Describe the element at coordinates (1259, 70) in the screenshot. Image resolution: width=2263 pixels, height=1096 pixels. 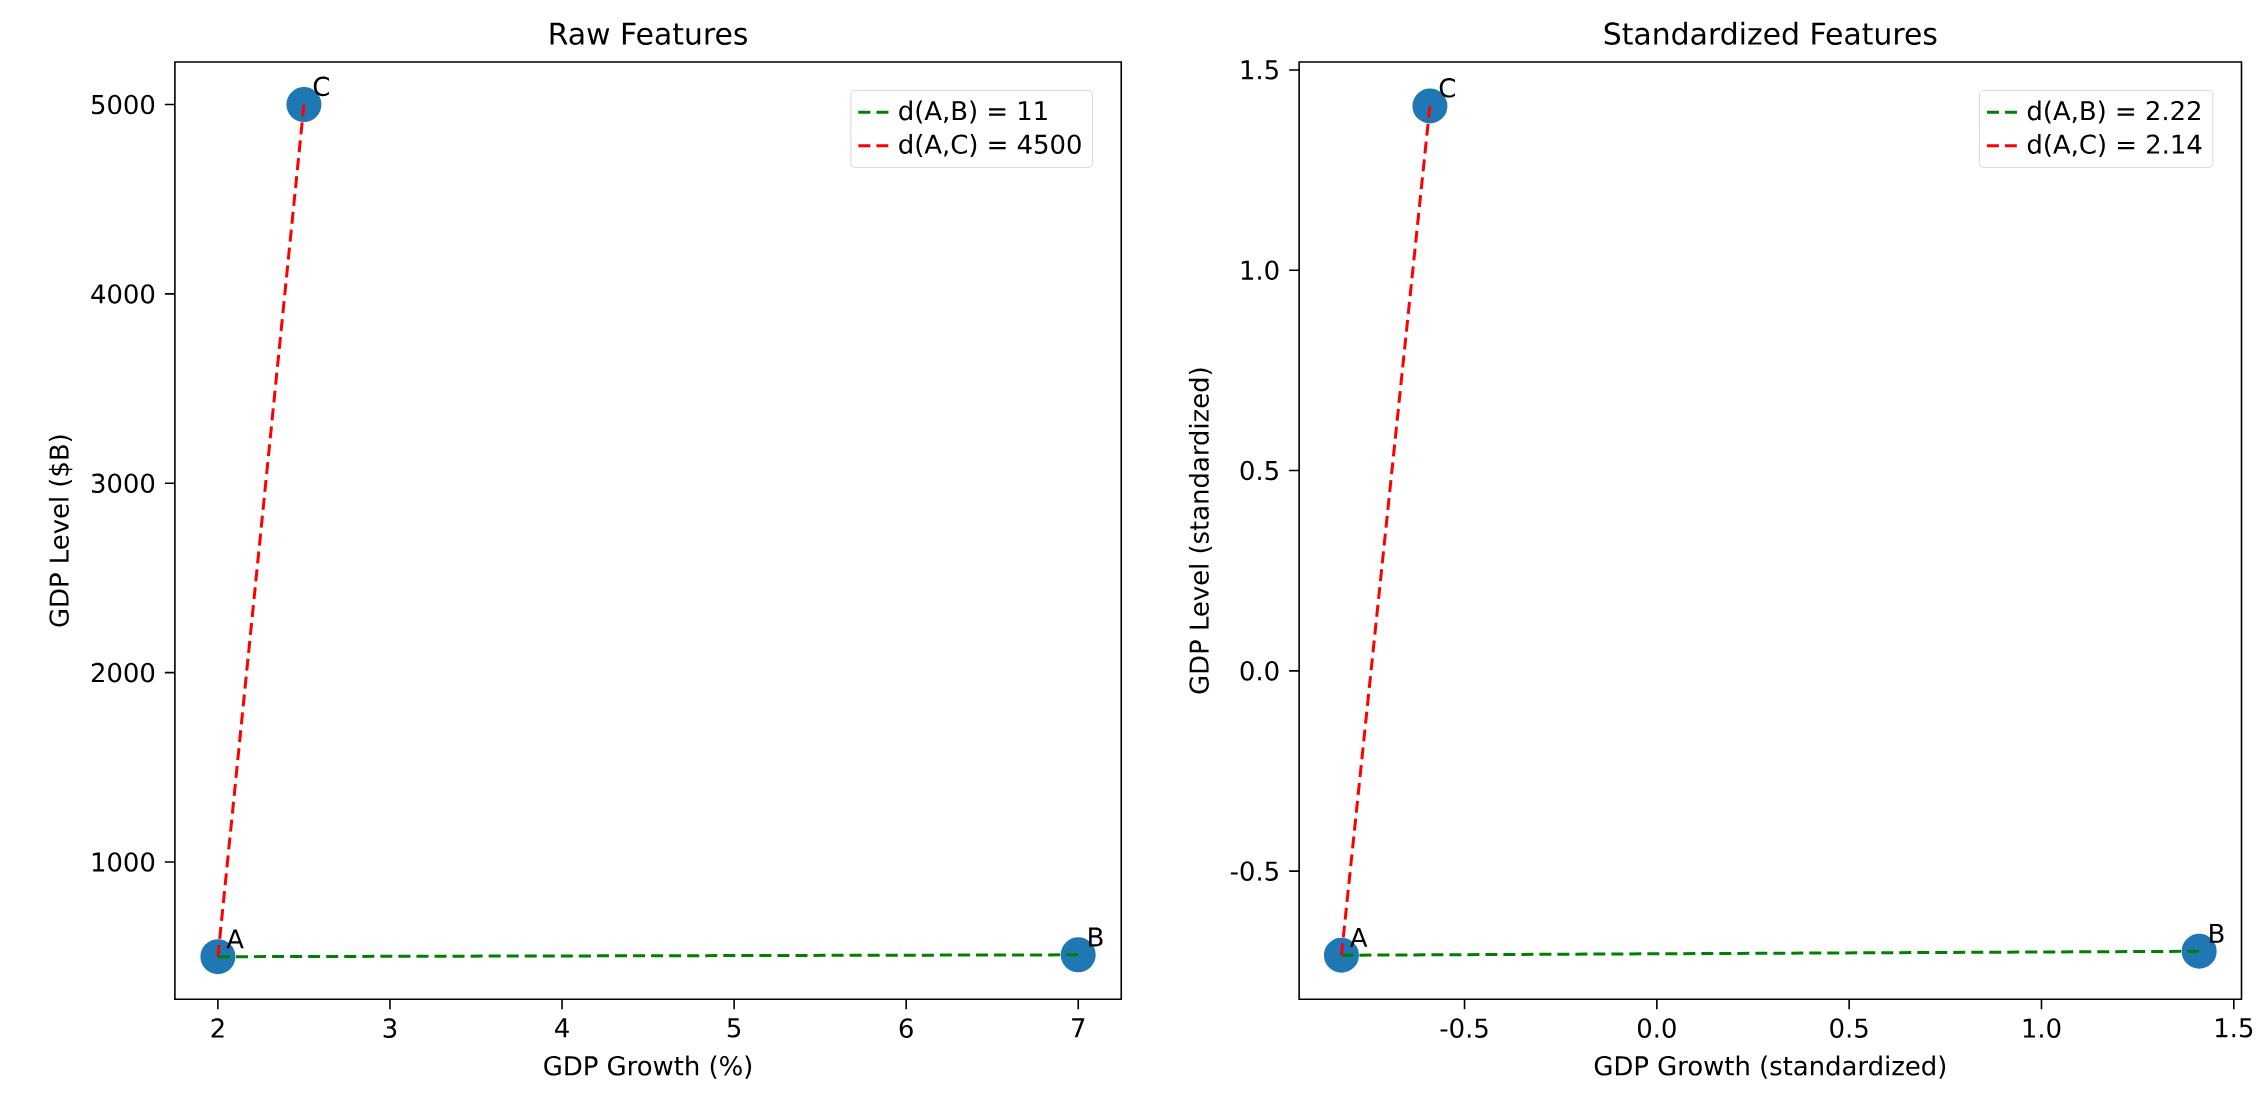
I see `y-tick-label: 1.5` at that location.